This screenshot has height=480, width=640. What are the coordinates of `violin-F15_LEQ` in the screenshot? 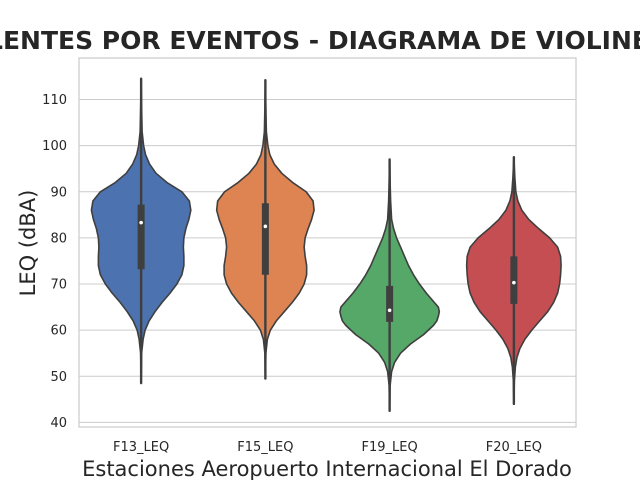 It's located at (265, 229).